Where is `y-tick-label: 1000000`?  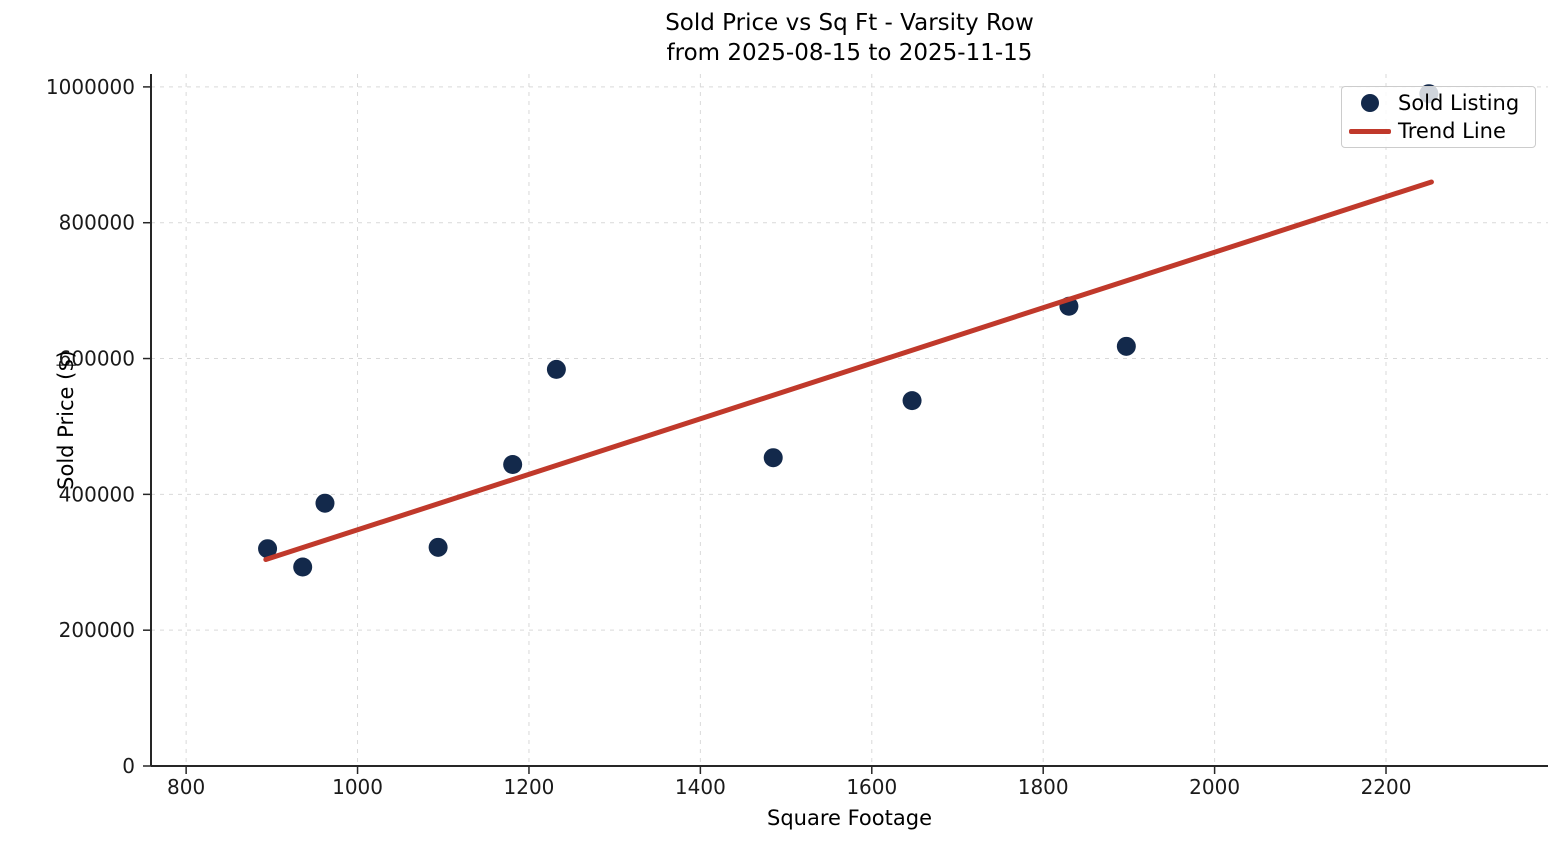 y-tick-label: 1000000 is located at coordinates (90, 87).